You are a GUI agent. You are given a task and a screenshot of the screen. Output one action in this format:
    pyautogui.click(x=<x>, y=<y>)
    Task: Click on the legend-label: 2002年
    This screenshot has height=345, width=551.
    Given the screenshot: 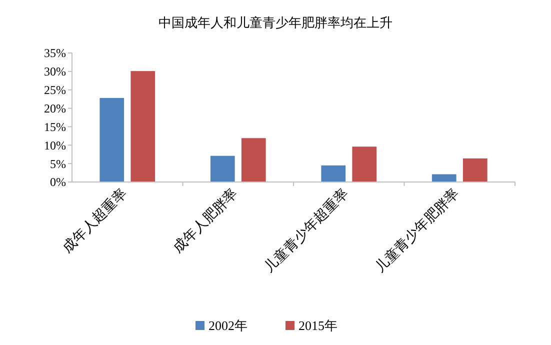 What is the action you would take?
    pyautogui.click(x=228, y=325)
    